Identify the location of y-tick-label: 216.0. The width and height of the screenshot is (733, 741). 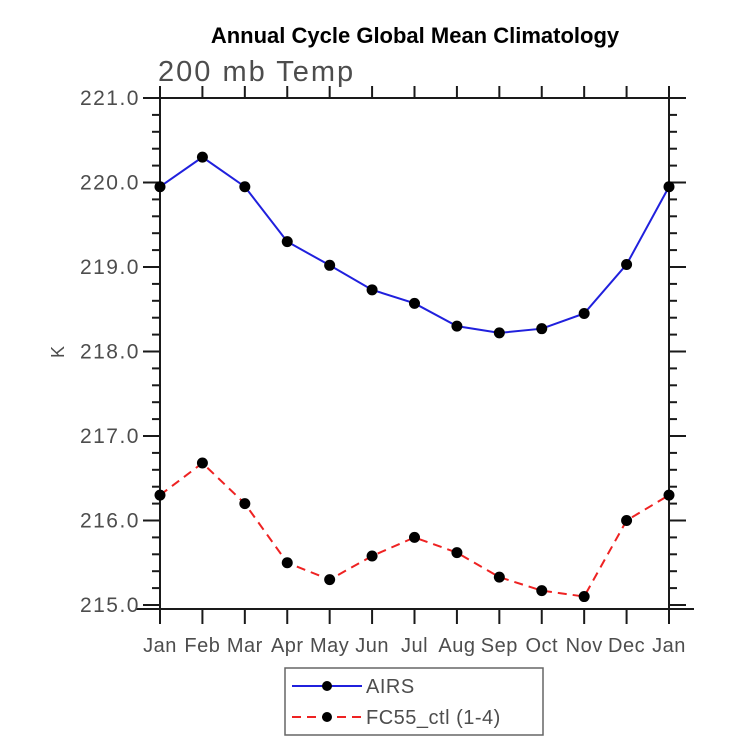
(110, 521).